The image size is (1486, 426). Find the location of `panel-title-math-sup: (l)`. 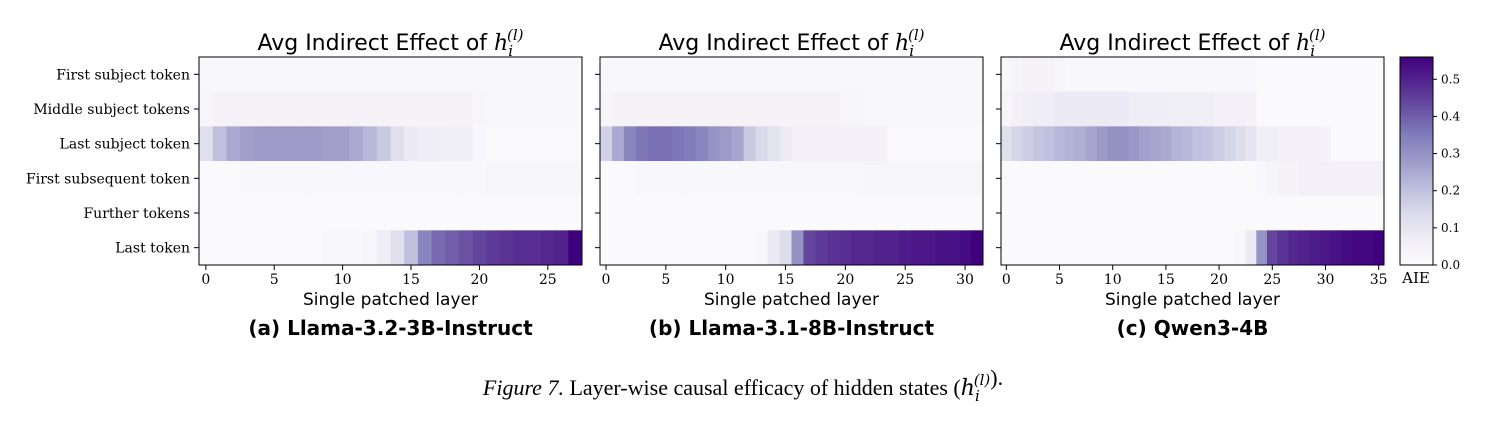

panel-title-math-sup: (l) is located at coordinates (916, 35).